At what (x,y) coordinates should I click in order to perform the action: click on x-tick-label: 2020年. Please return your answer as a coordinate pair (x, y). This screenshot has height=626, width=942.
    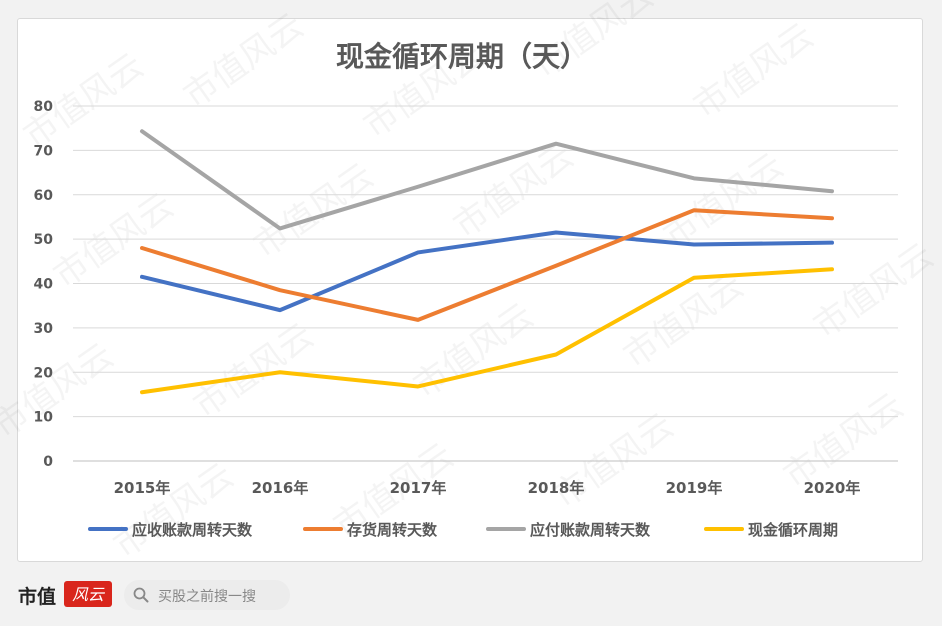
    Looking at the image, I should click on (832, 488).